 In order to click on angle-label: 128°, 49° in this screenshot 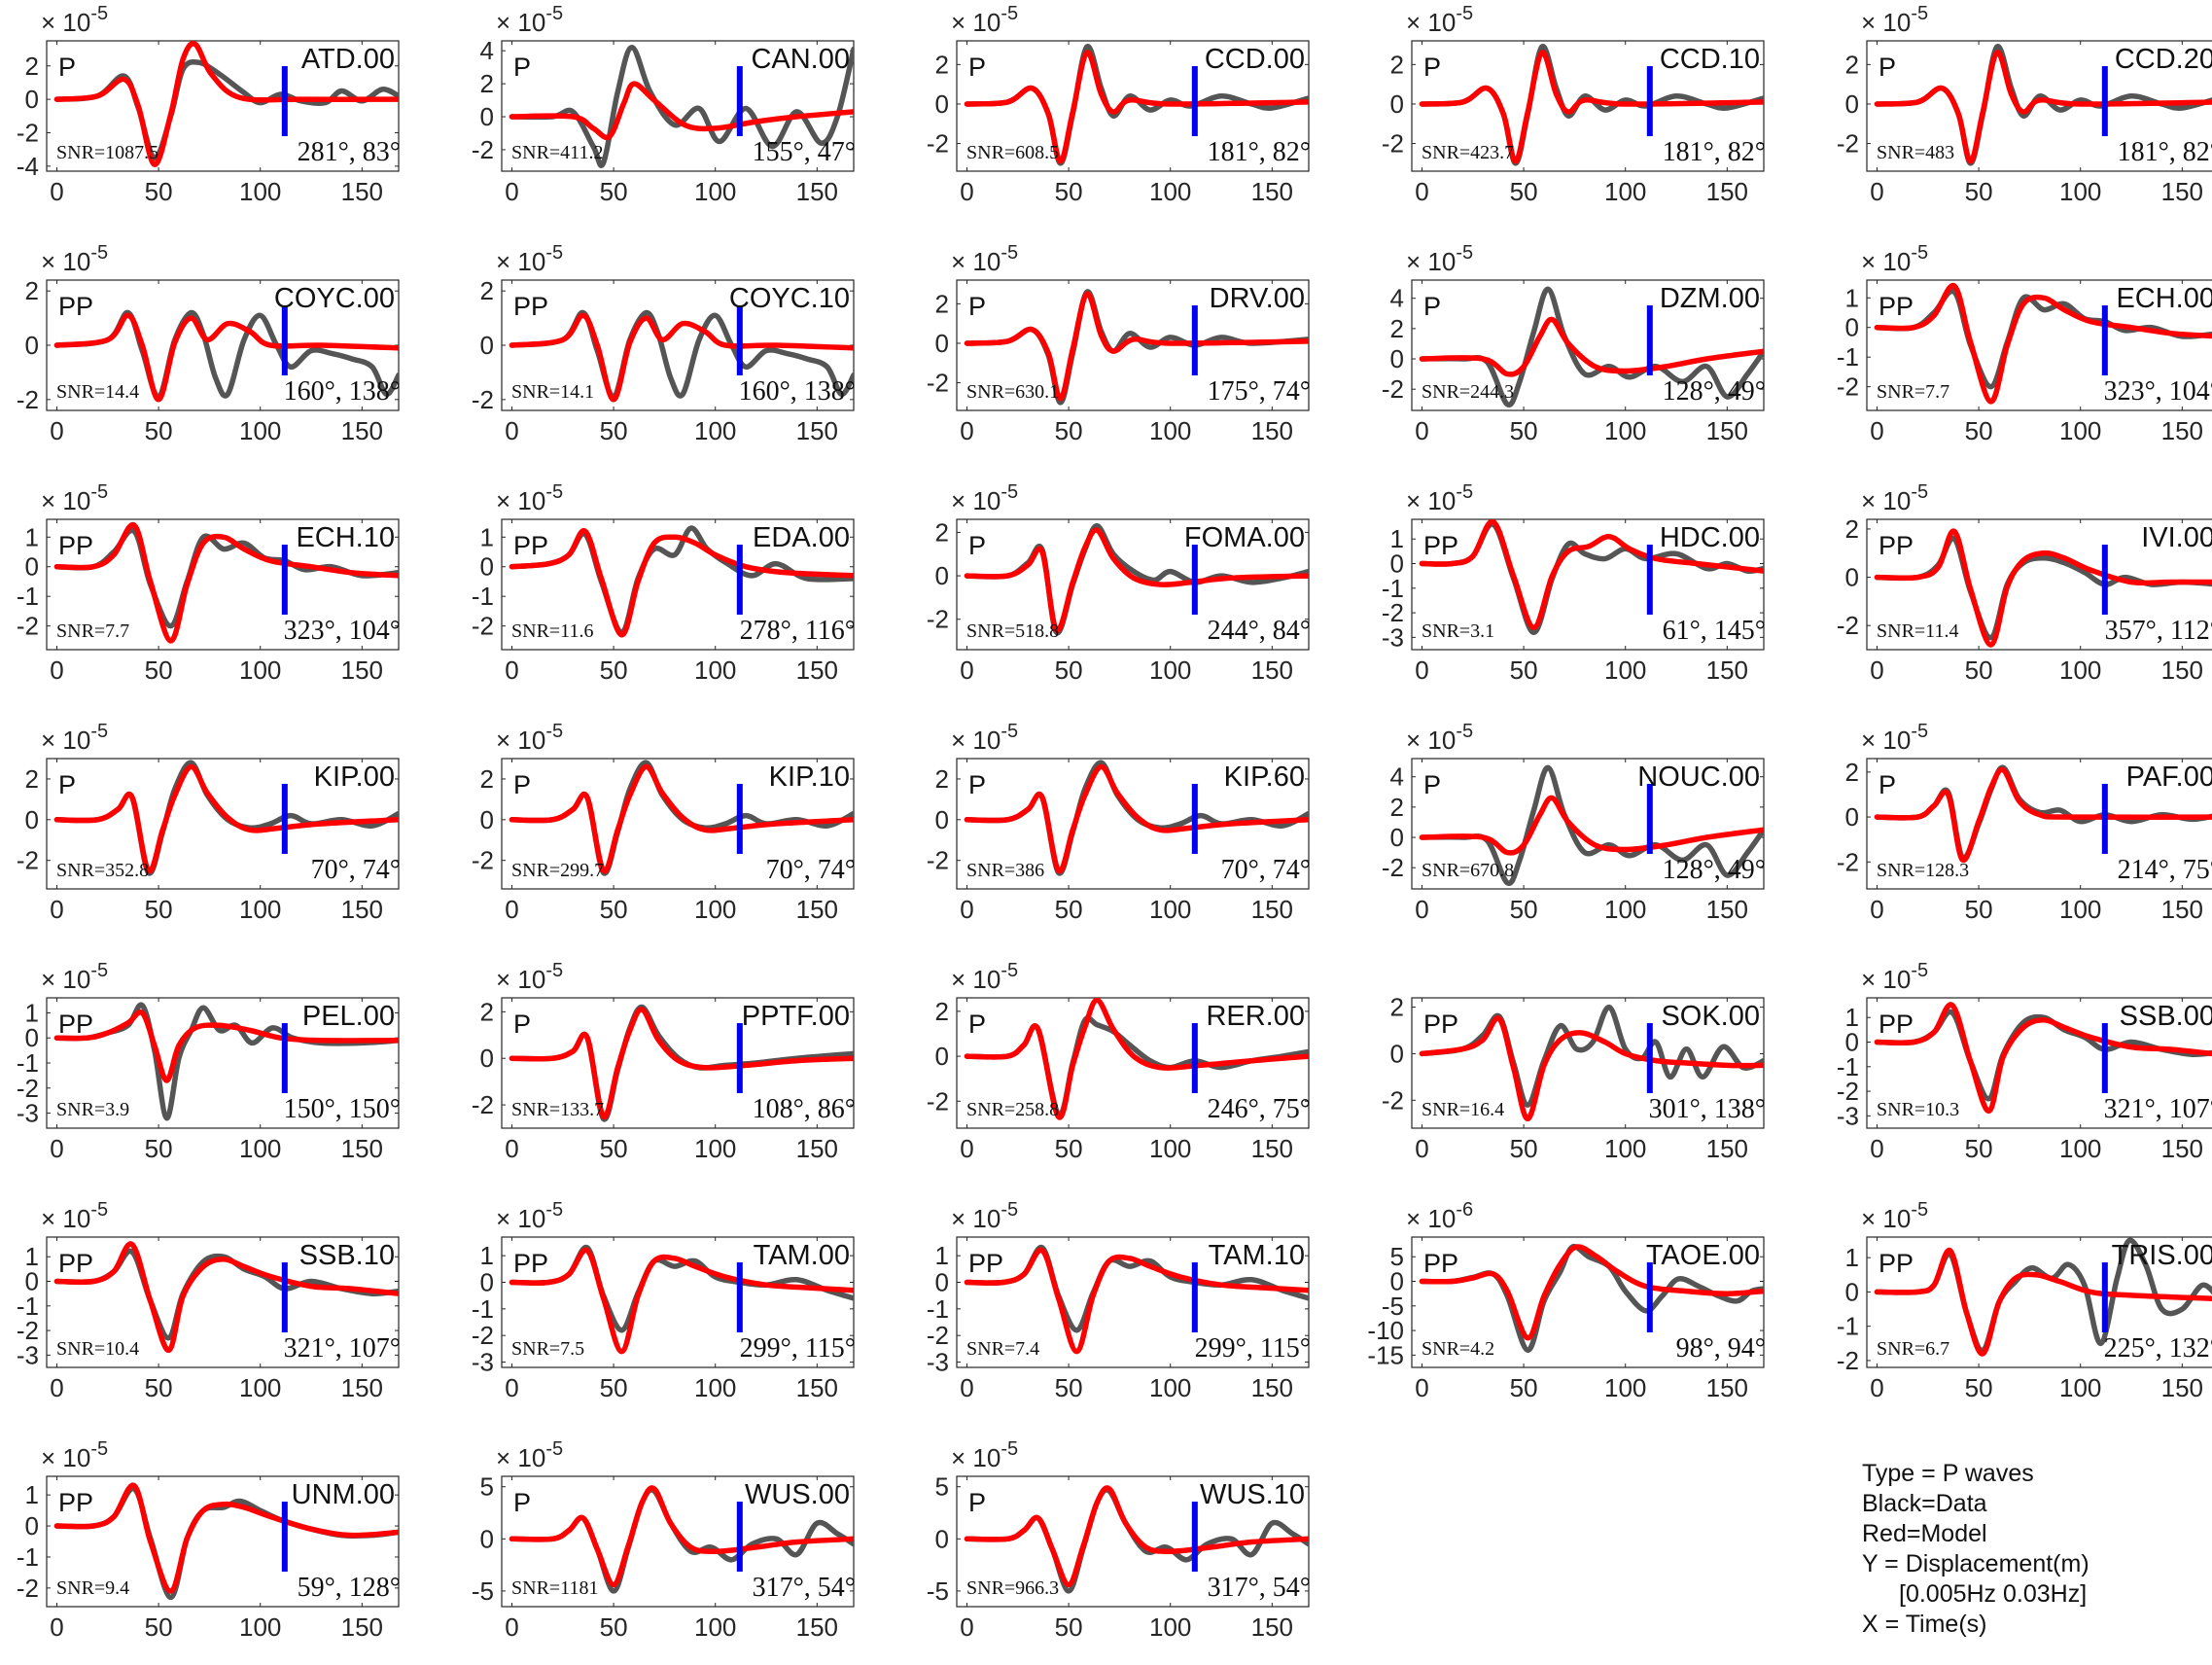, I will do `click(1714, 870)`.